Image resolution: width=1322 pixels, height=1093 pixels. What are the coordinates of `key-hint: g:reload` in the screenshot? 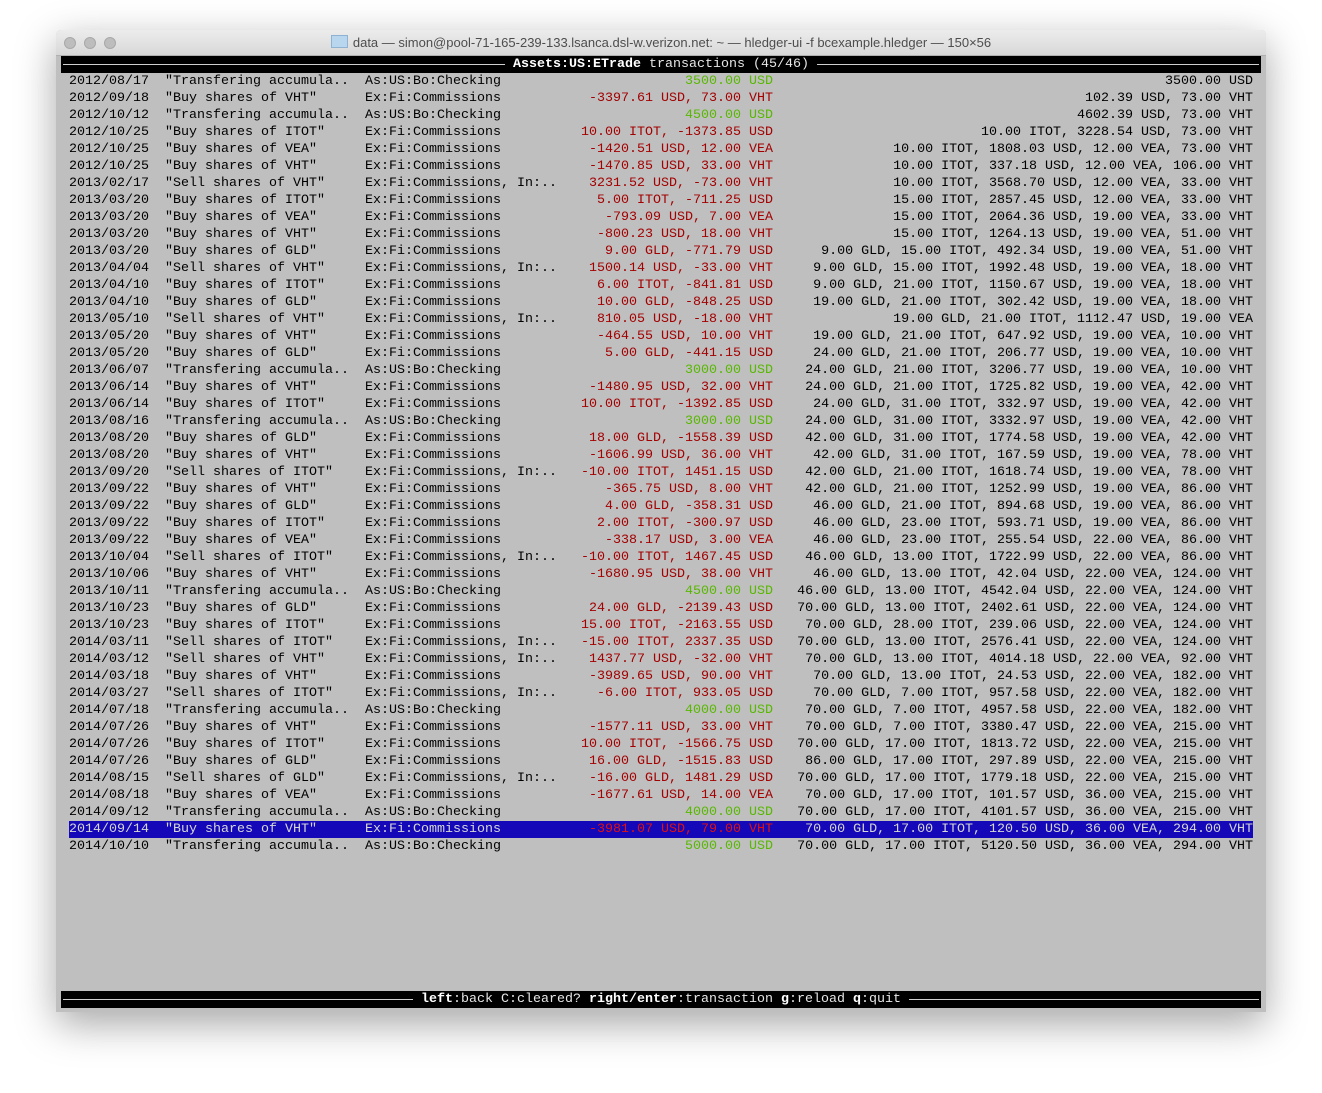 It's located at (812, 999).